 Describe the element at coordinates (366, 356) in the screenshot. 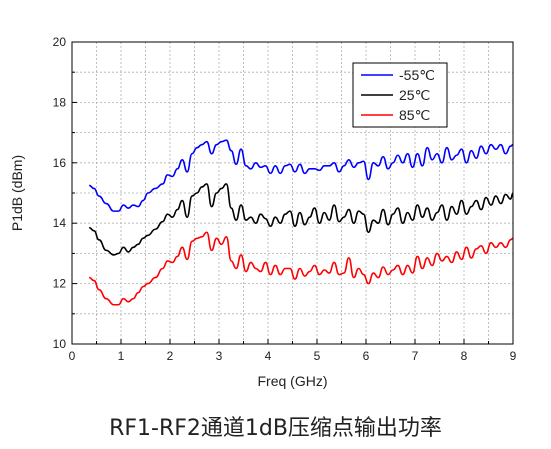

I see `x-tick-label: 6` at that location.